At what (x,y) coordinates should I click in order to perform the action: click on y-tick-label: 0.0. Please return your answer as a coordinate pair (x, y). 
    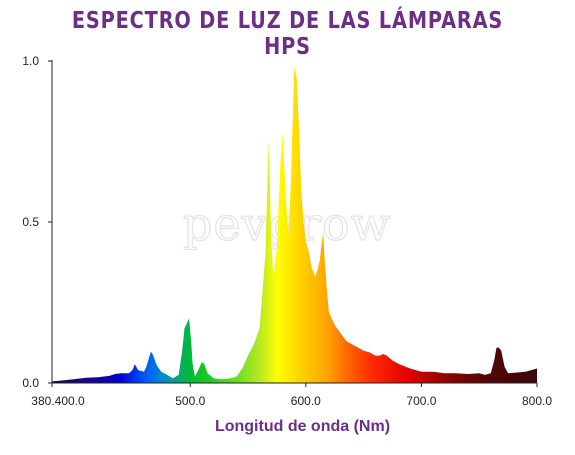
    Looking at the image, I should click on (30, 383).